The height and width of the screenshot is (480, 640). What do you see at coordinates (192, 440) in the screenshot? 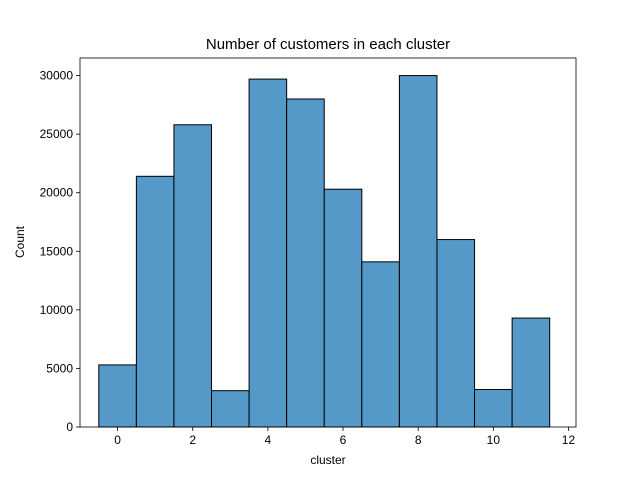
I see `x-tick-label: 2` at bounding box center [192, 440].